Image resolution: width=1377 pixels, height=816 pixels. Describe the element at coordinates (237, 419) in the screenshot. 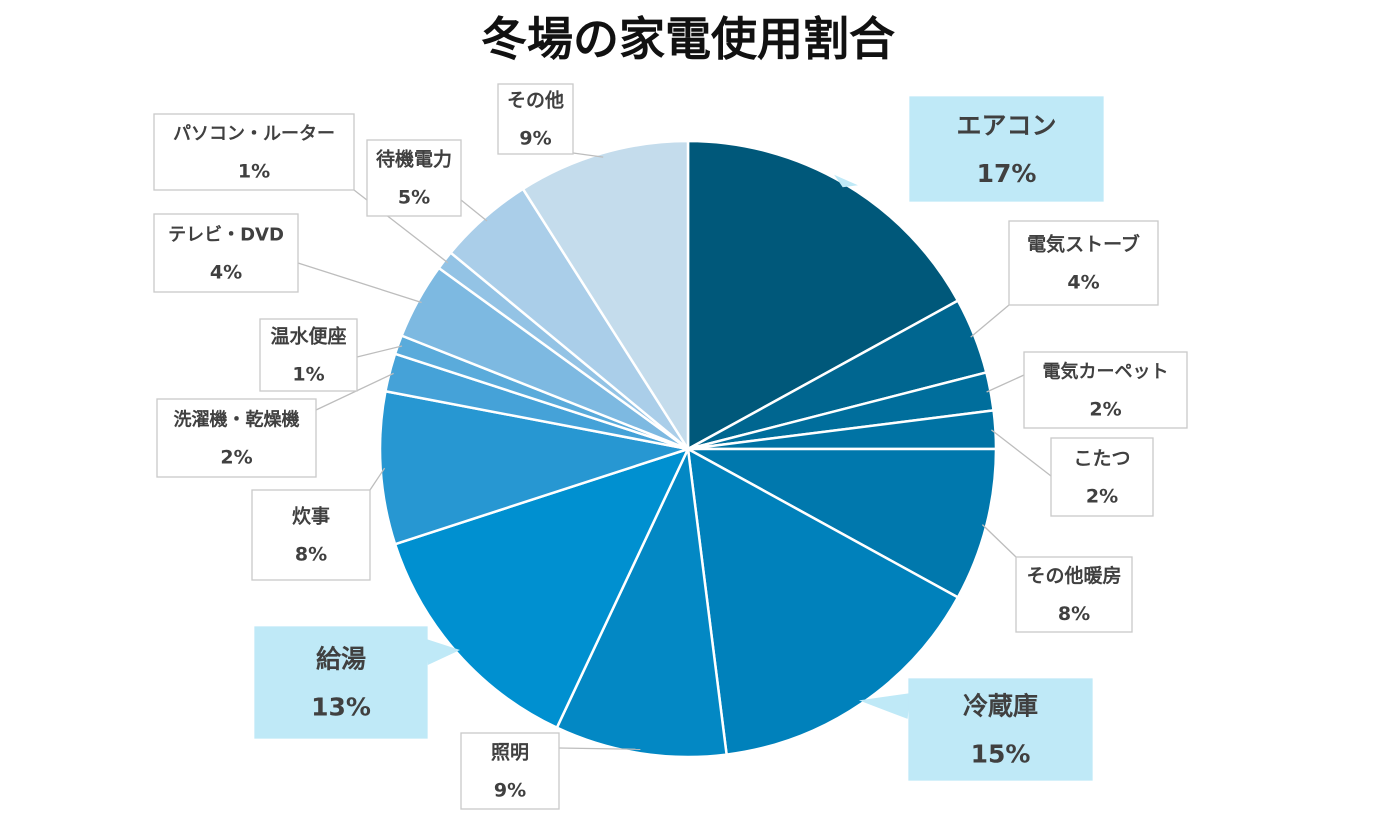

I see `data-label-name: 洗濯機・乾燥機` at that location.